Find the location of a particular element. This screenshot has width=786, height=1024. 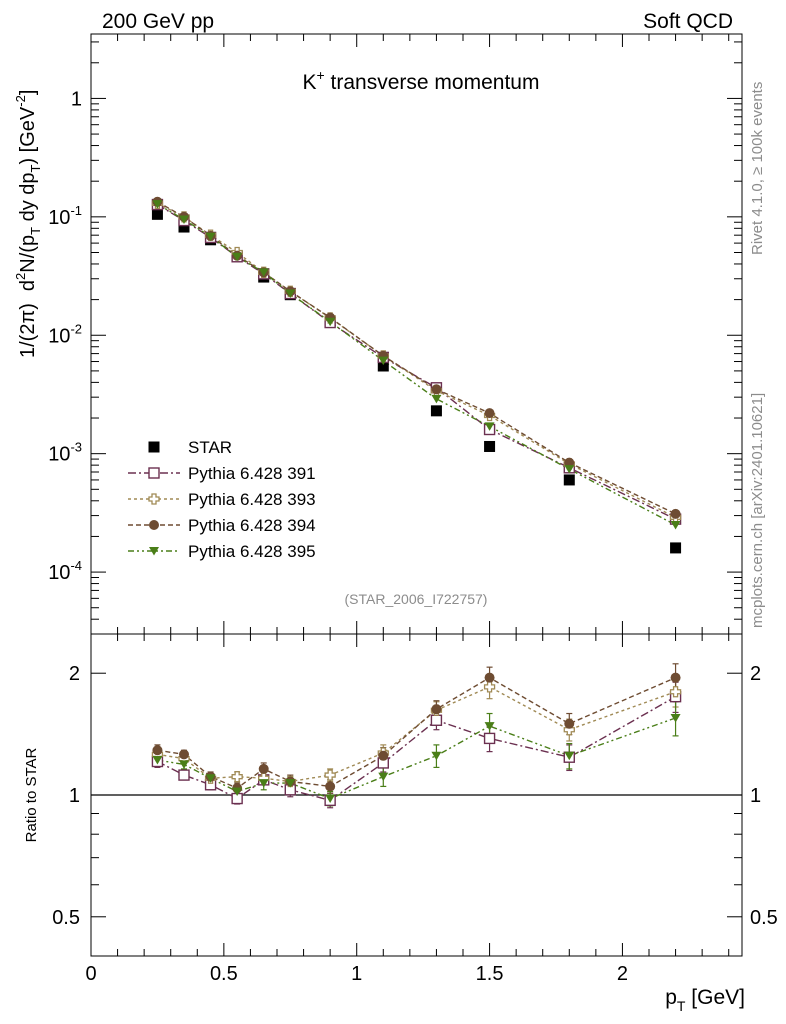

ratio-y-tick-label: 0.5 is located at coordinates (66, 918).